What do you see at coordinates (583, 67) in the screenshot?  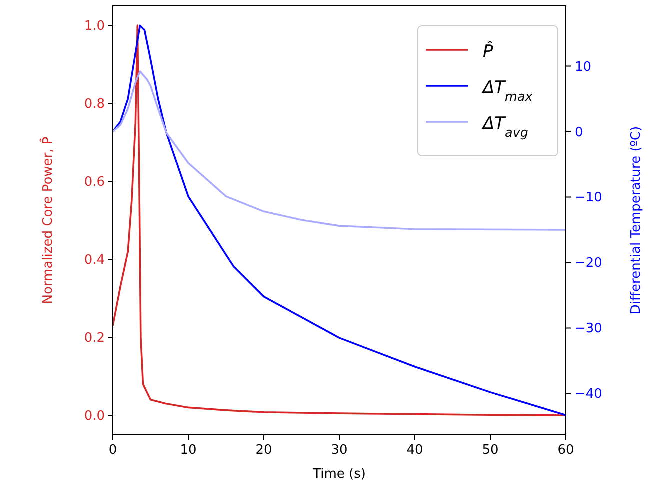 I see `y2-tick-label: 10` at bounding box center [583, 67].